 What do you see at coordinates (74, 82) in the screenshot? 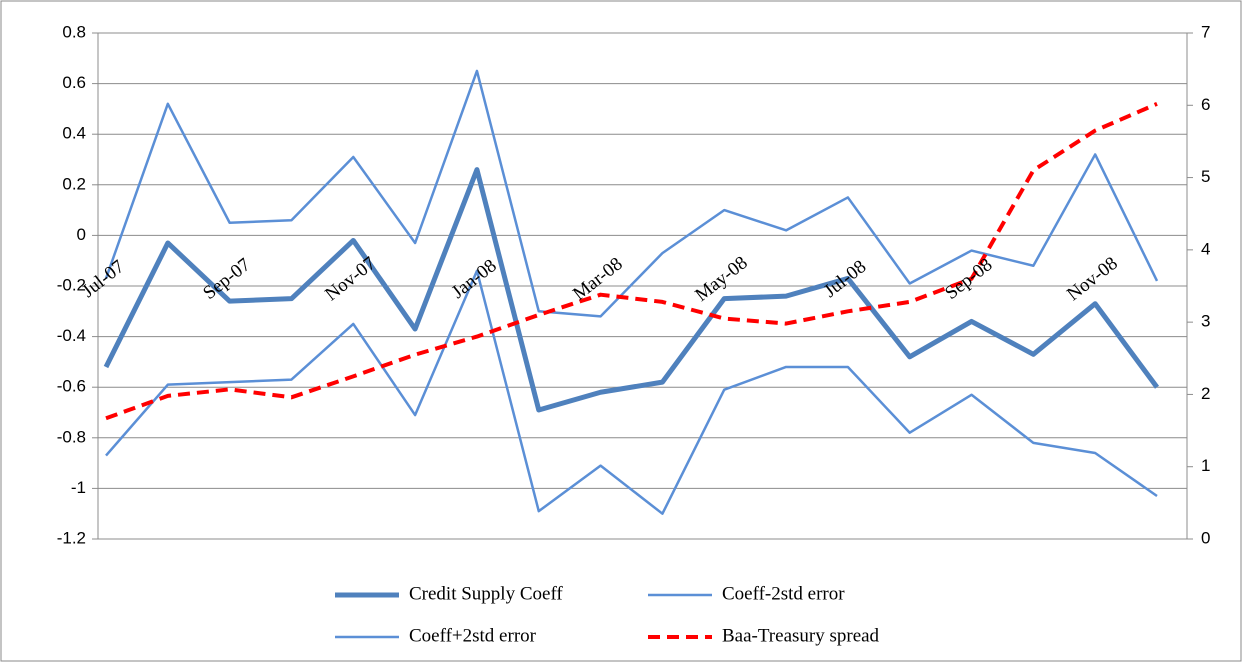
I see `y-tick-label: 0.6` at bounding box center [74, 82].